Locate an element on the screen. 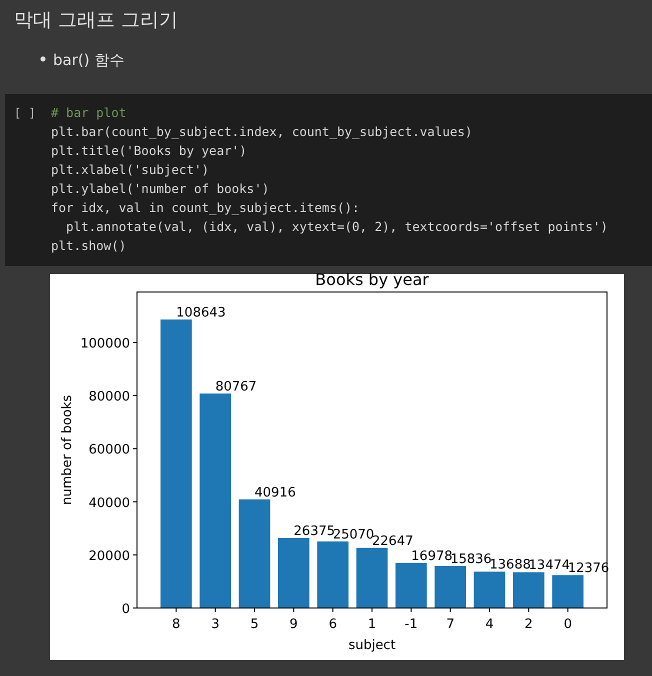 Image resolution: width=652 pixels, height=676 pixels. text: plt.show() is located at coordinates (88, 245).